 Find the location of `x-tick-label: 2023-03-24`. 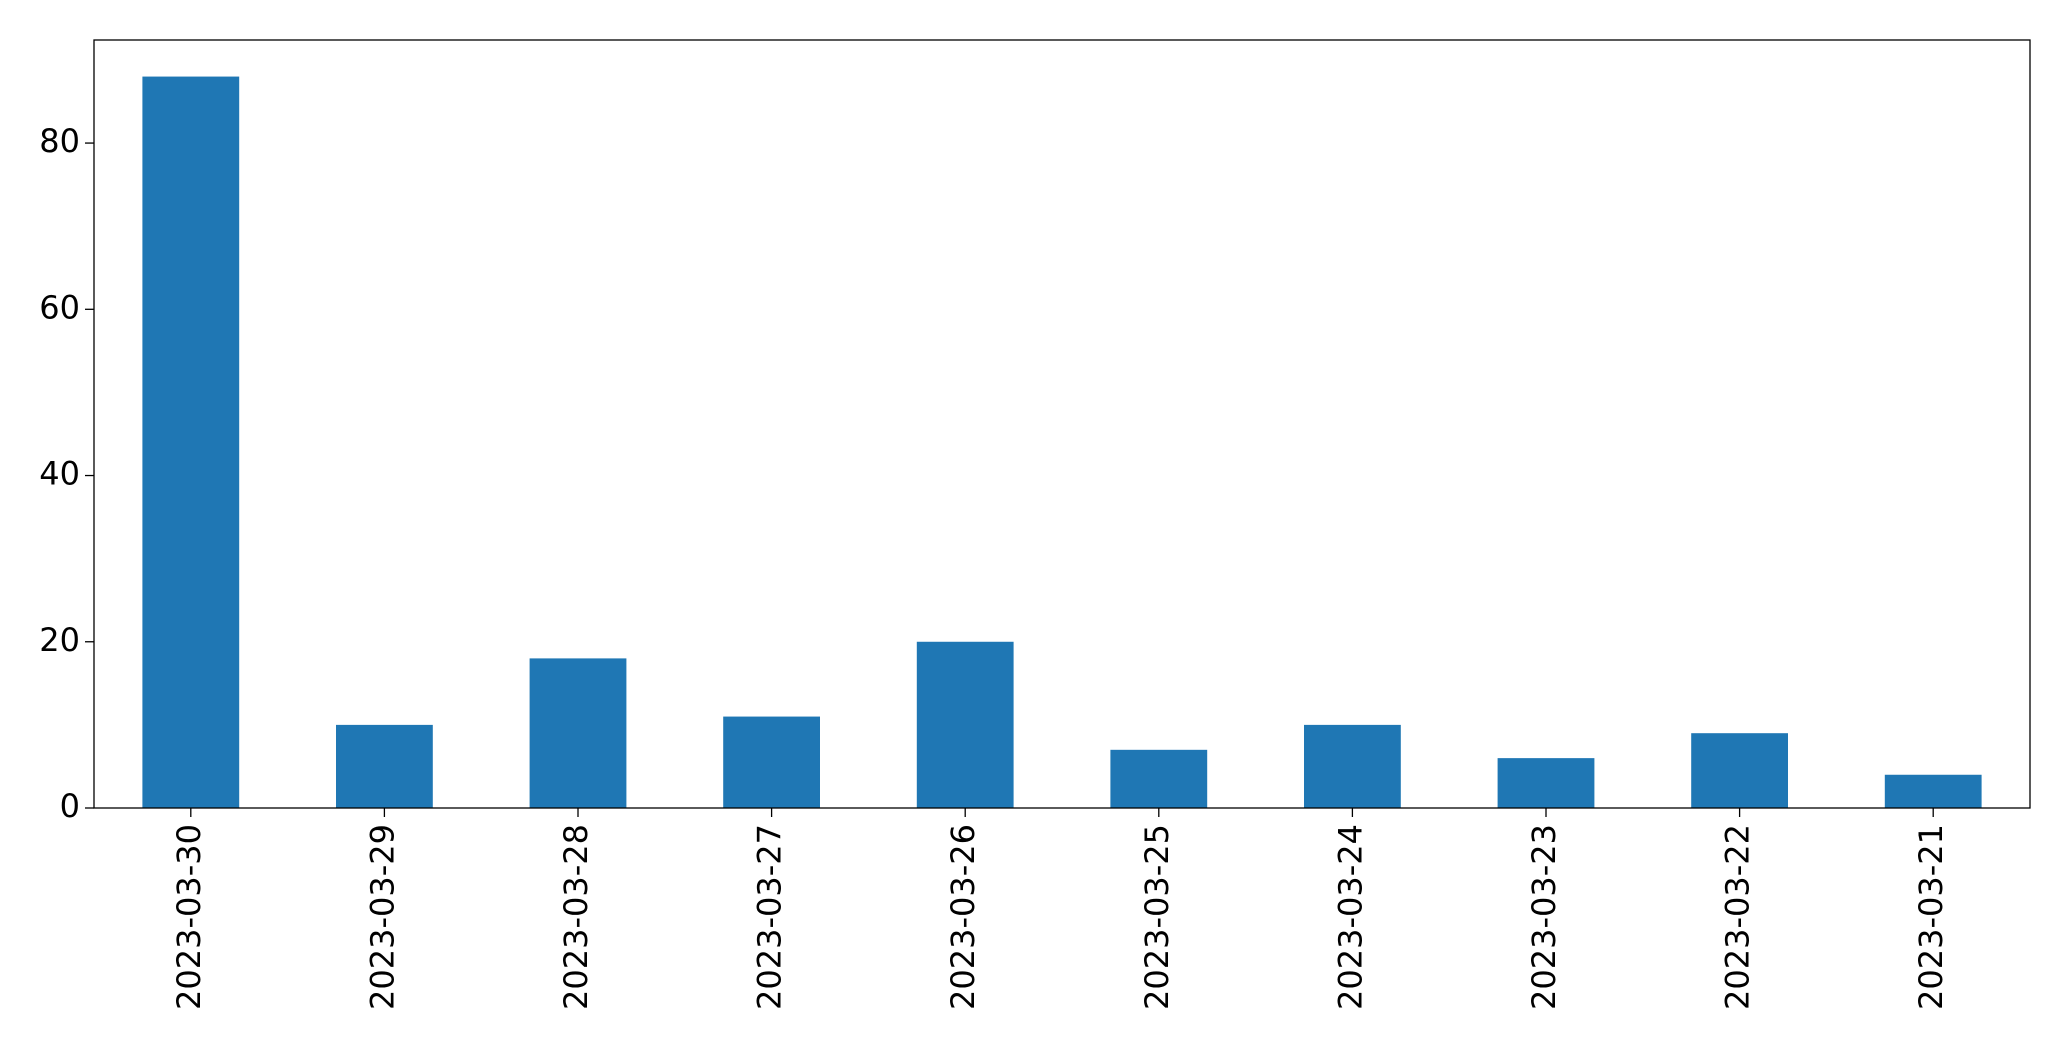

x-tick-label: 2023-03-24 is located at coordinates (1350, 917).